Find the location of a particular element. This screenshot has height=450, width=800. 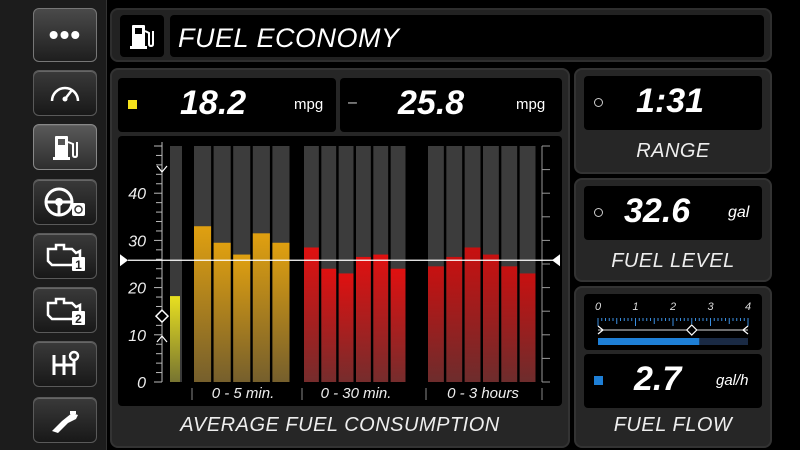

fuel-flow-value: 2.7 is located at coordinates (658, 379).